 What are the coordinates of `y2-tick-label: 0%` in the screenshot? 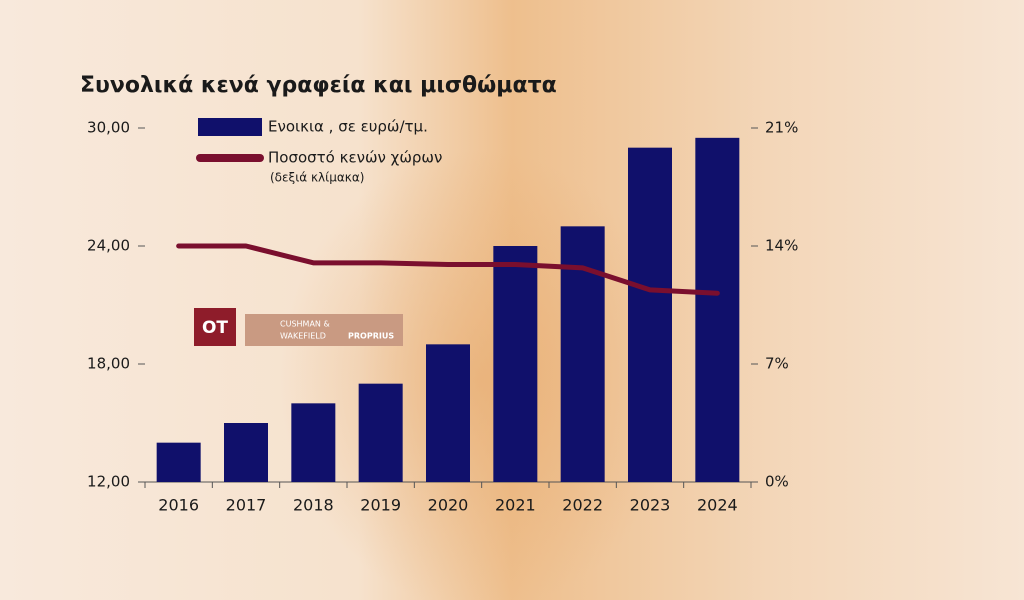 It's located at (777, 482).